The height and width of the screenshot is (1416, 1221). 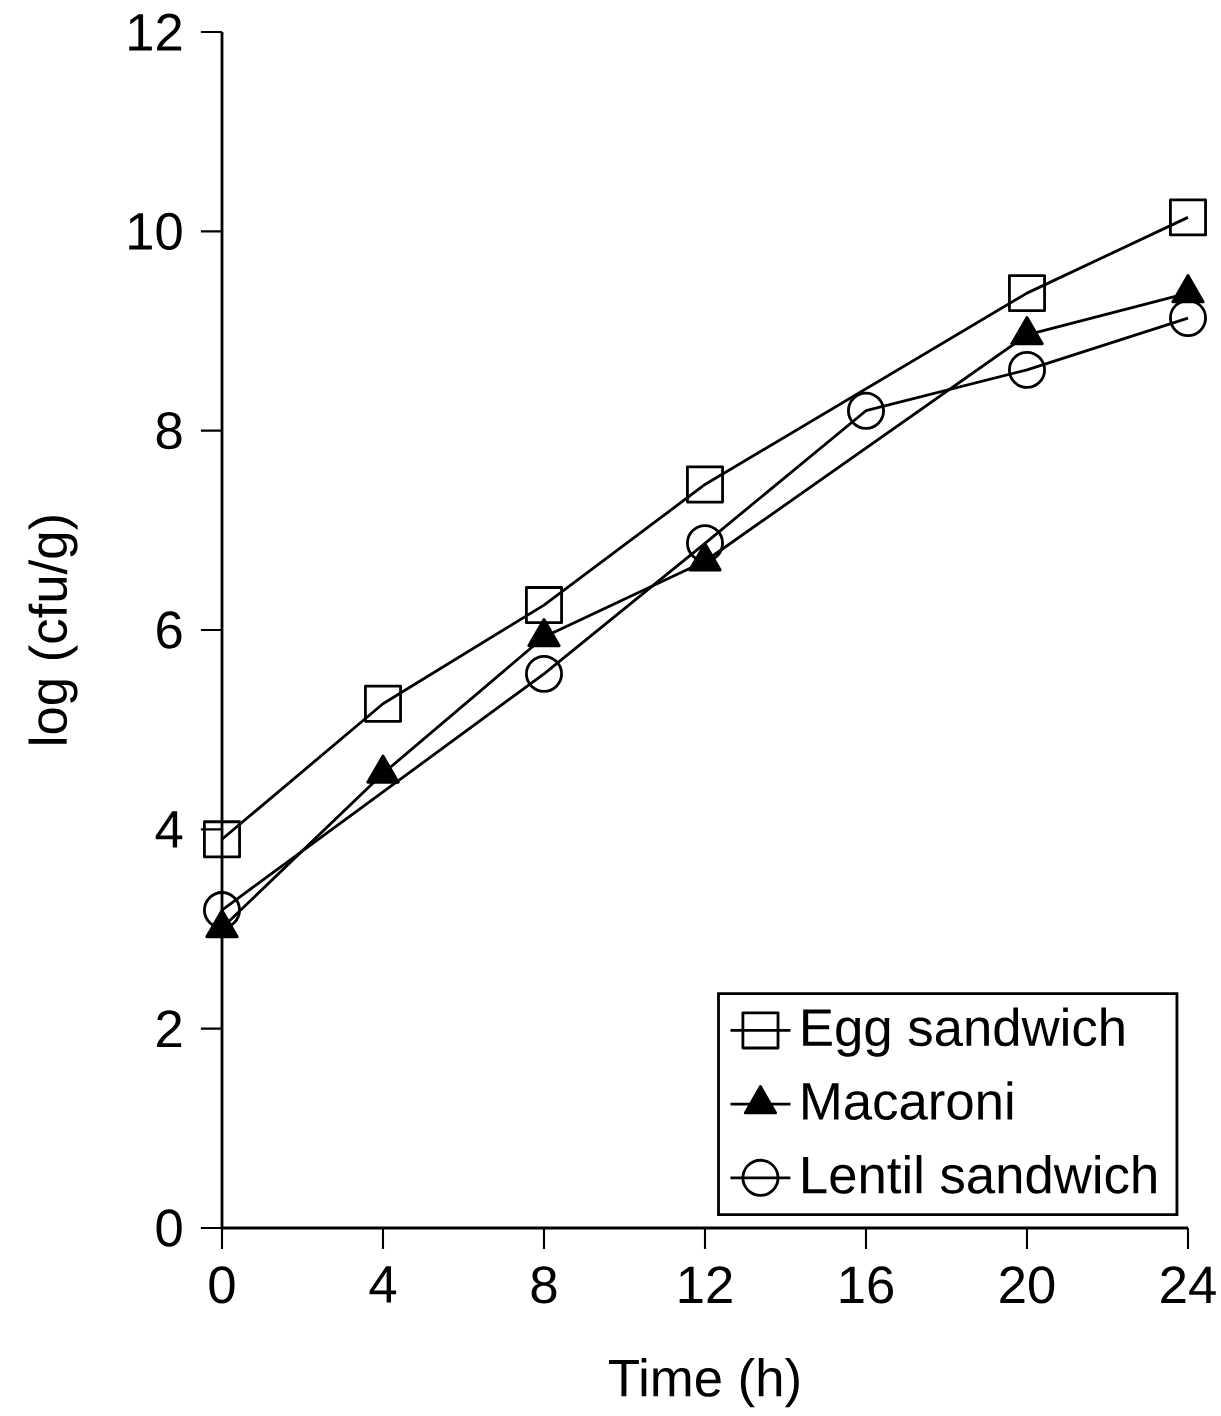 What do you see at coordinates (544, 1285) in the screenshot?
I see `x-tick-label: 8` at bounding box center [544, 1285].